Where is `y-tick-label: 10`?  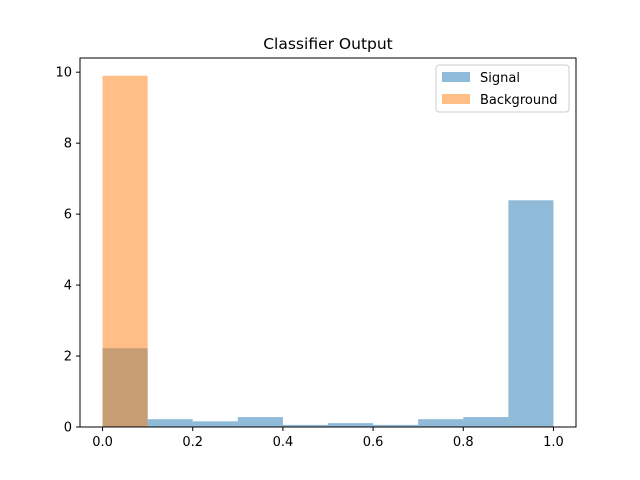 y-tick-label: 10 is located at coordinates (63, 73).